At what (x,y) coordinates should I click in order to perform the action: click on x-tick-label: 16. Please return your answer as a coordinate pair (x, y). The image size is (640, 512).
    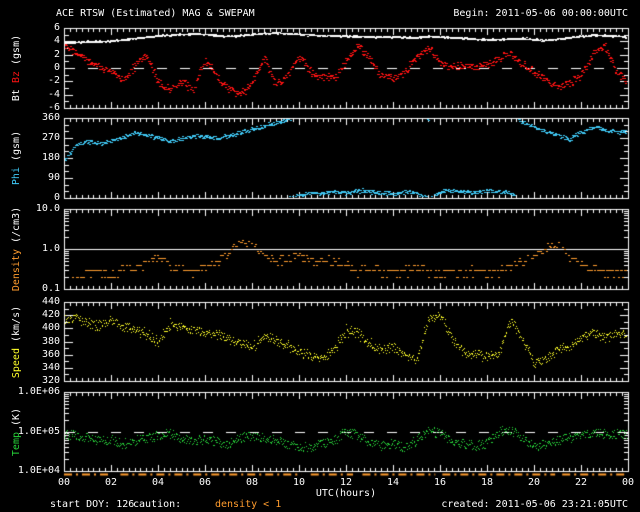
    Looking at the image, I should click on (440, 482).